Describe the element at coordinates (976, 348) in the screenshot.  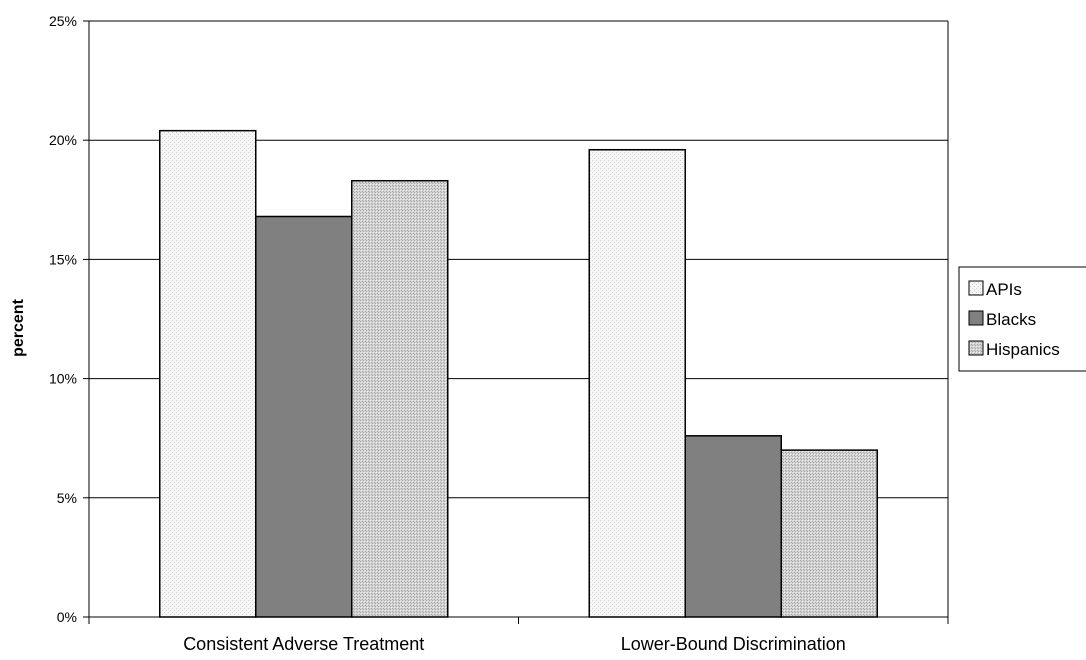
I see `legend-swatch-hispanics` at that location.